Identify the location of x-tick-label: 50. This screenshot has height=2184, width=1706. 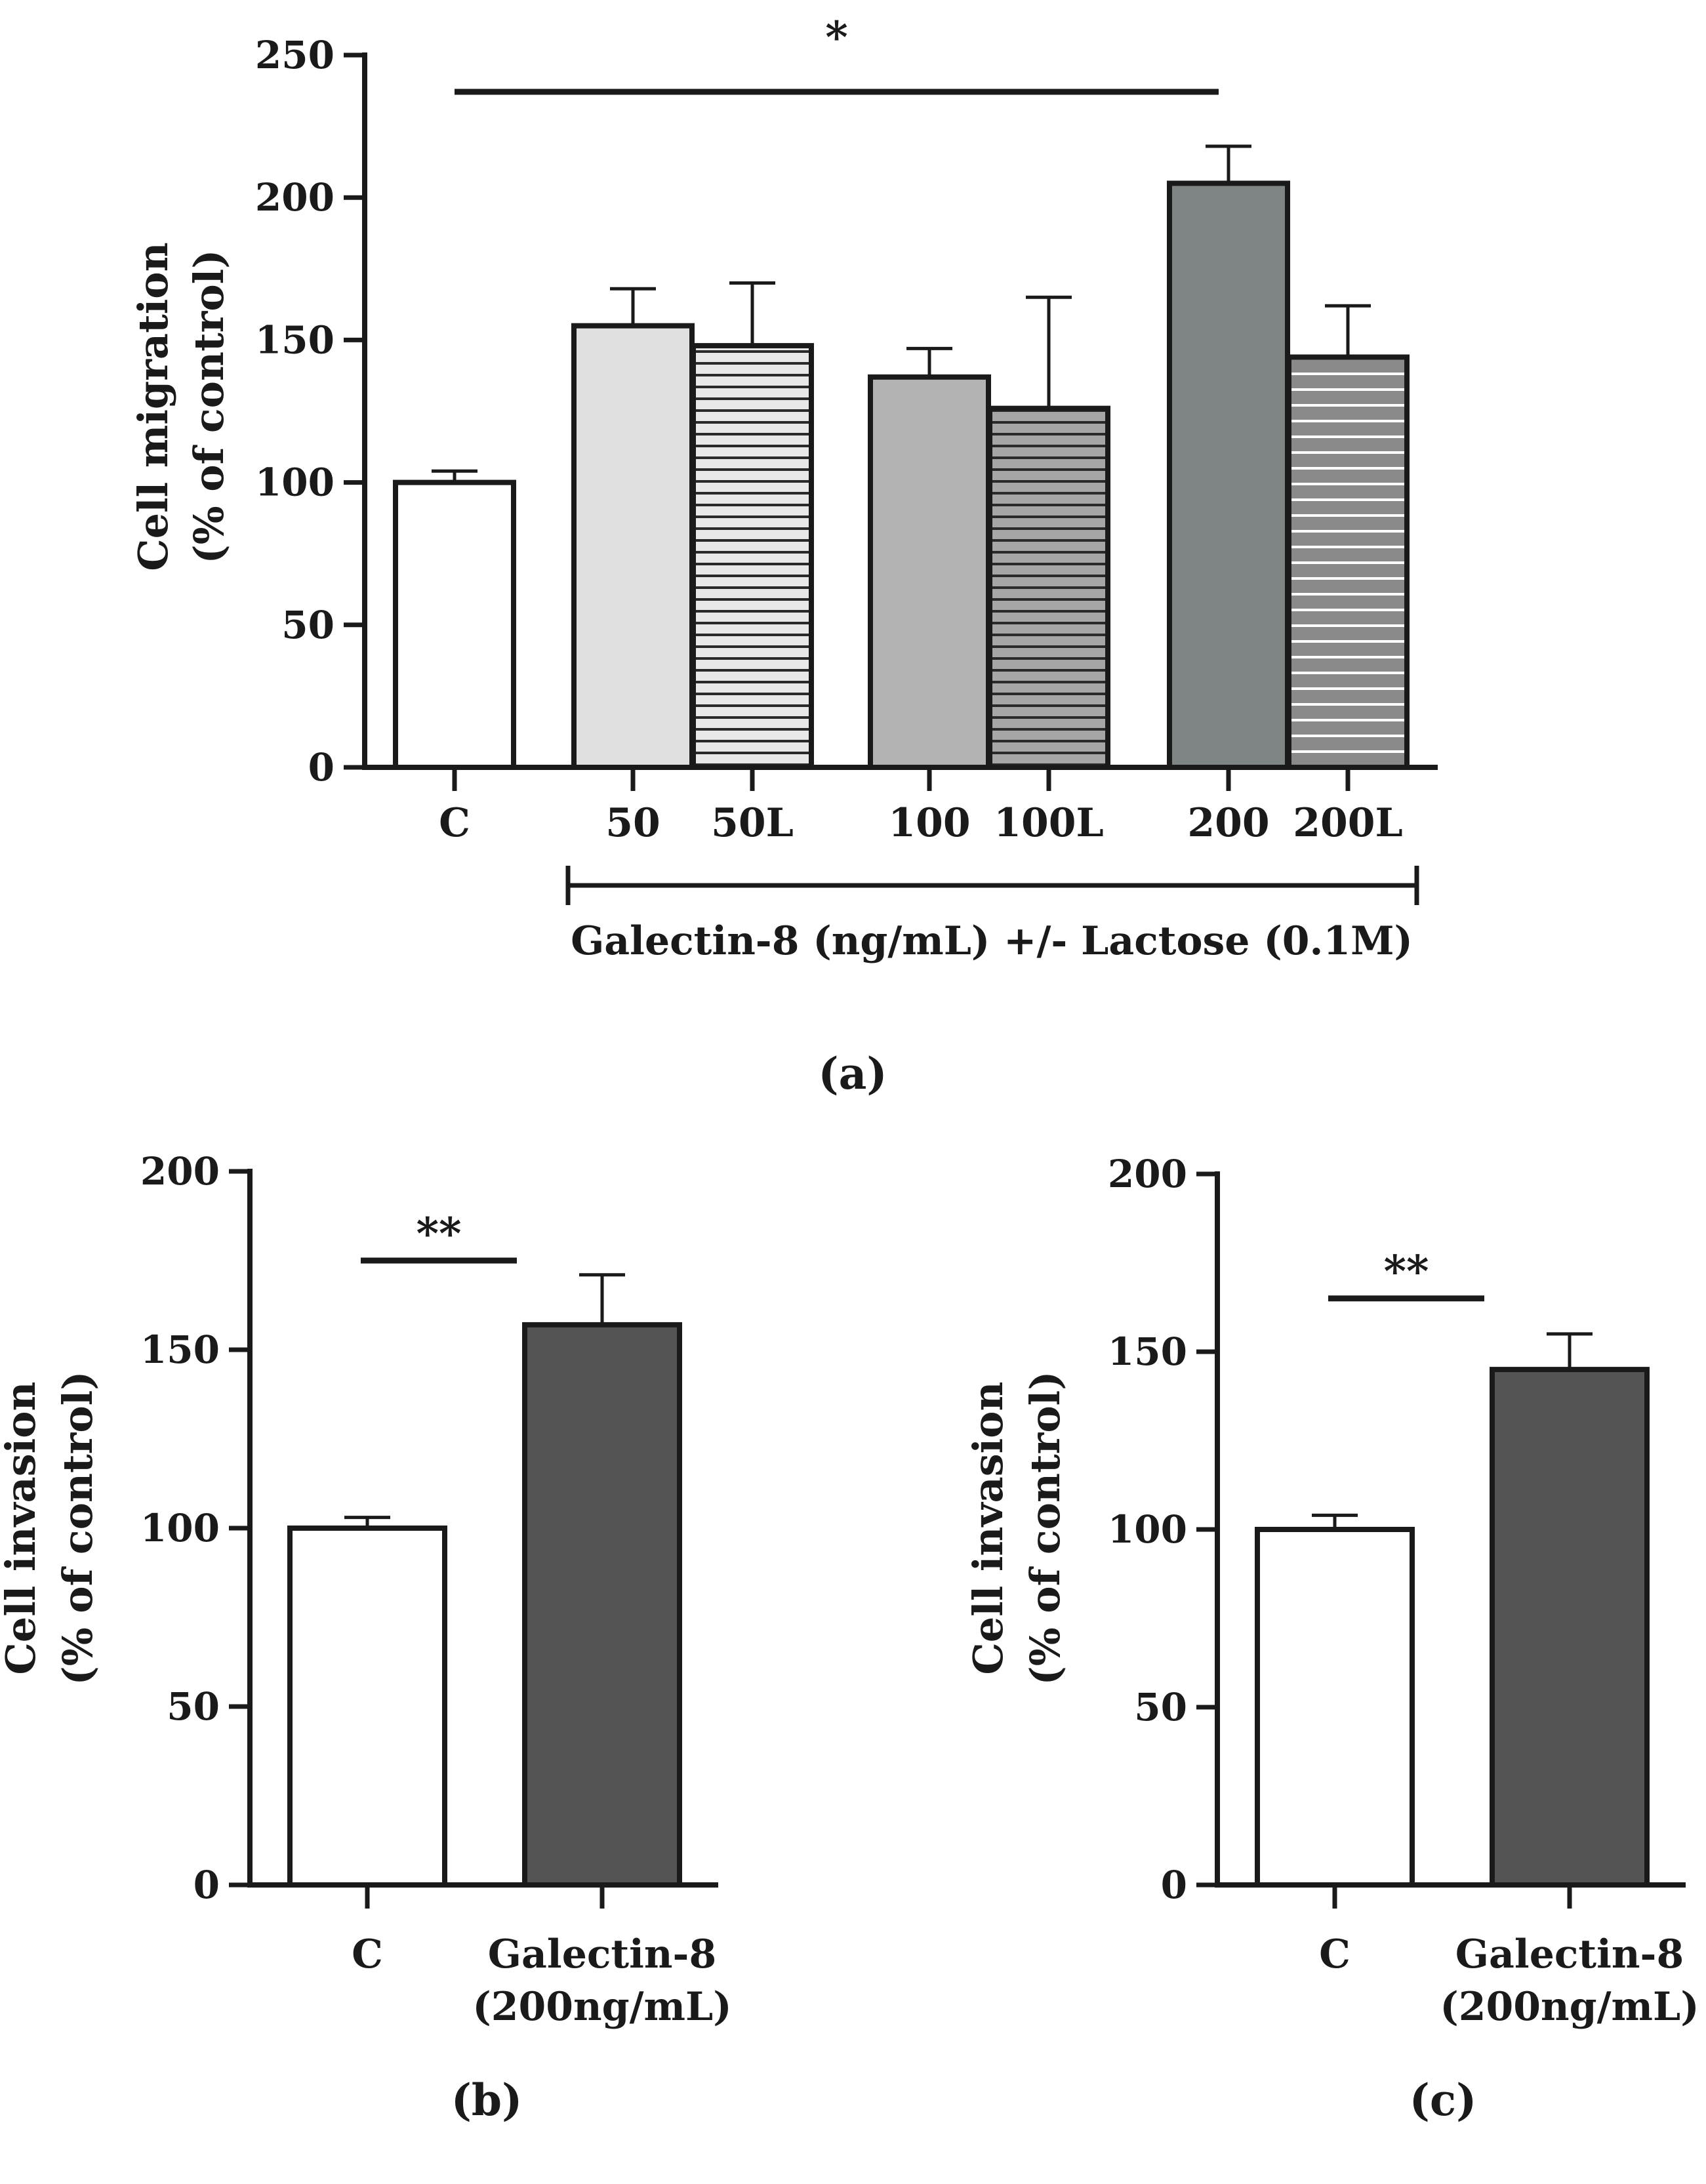
(632, 823).